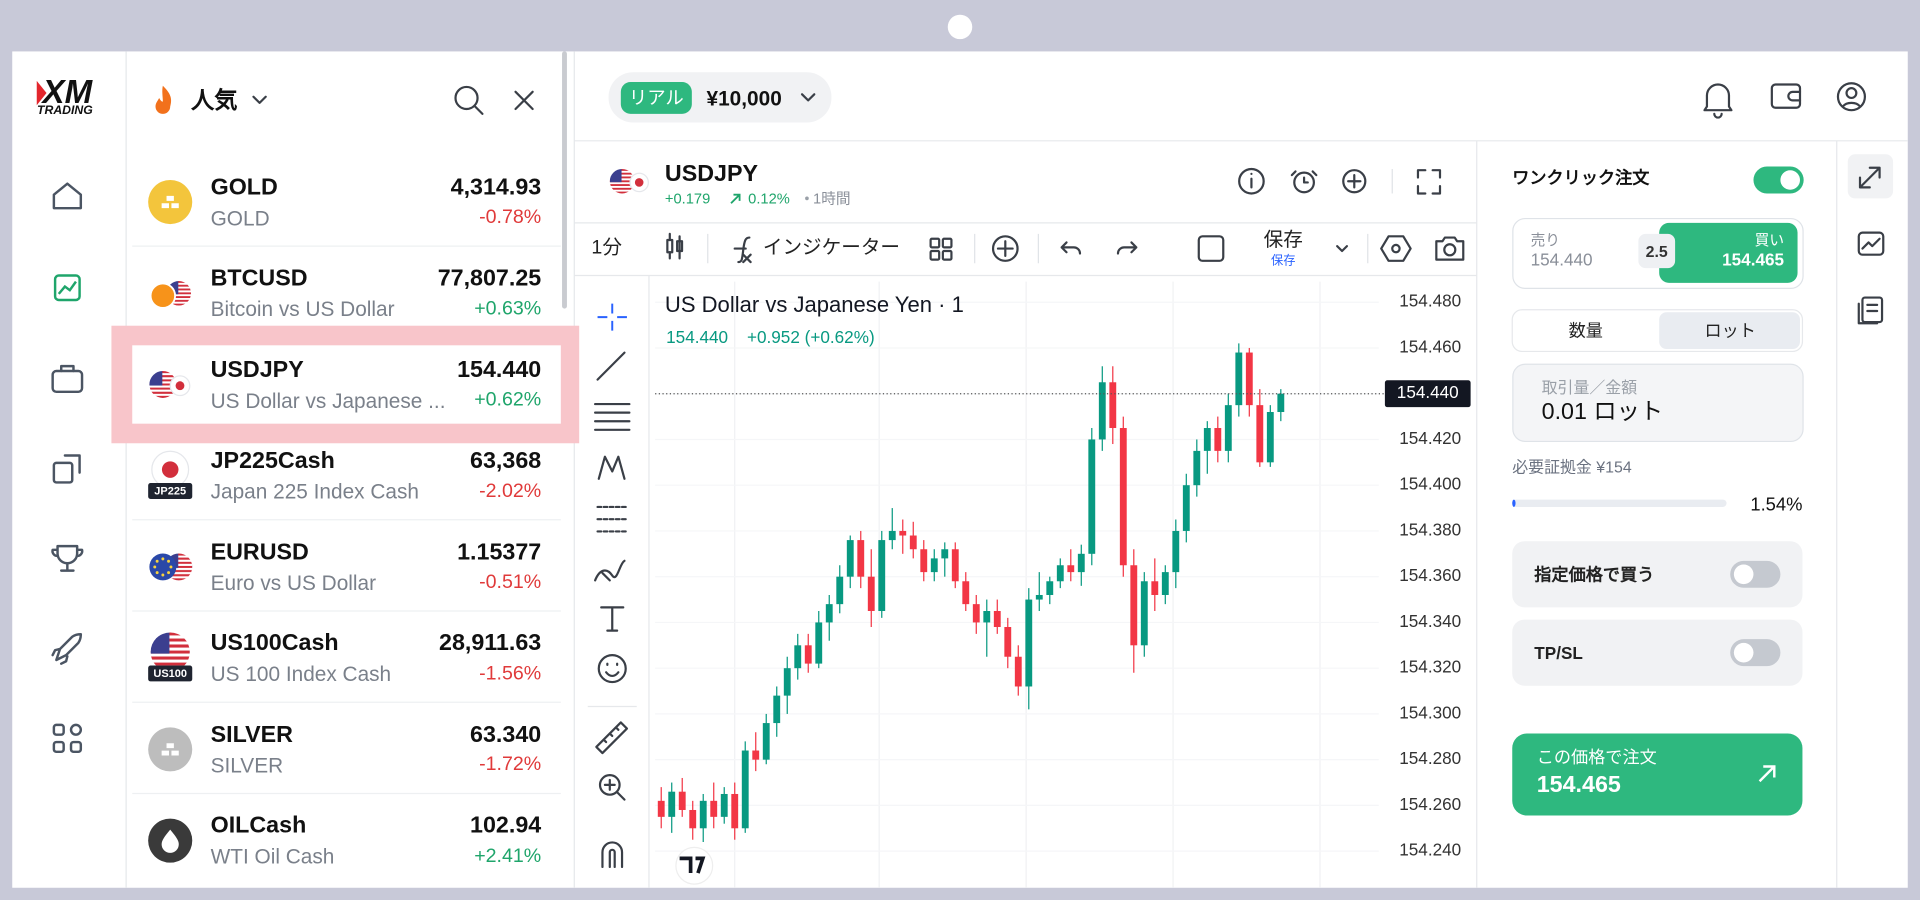 This screenshot has width=1920, height=900. Describe the element at coordinates (163, 295) in the screenshot. I see `btc-icon` at that location.